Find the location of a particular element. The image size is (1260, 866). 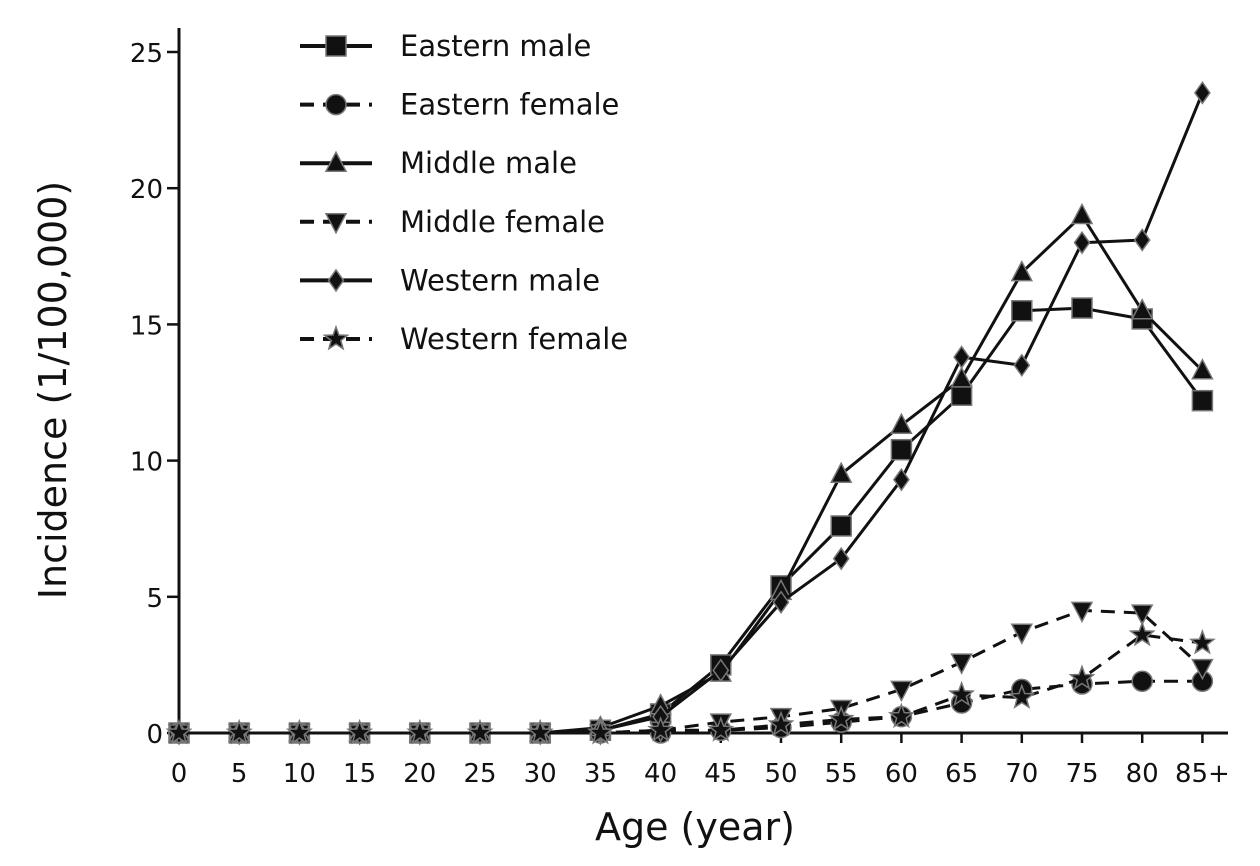

series-middle-female is located at coordinates (690, 673).